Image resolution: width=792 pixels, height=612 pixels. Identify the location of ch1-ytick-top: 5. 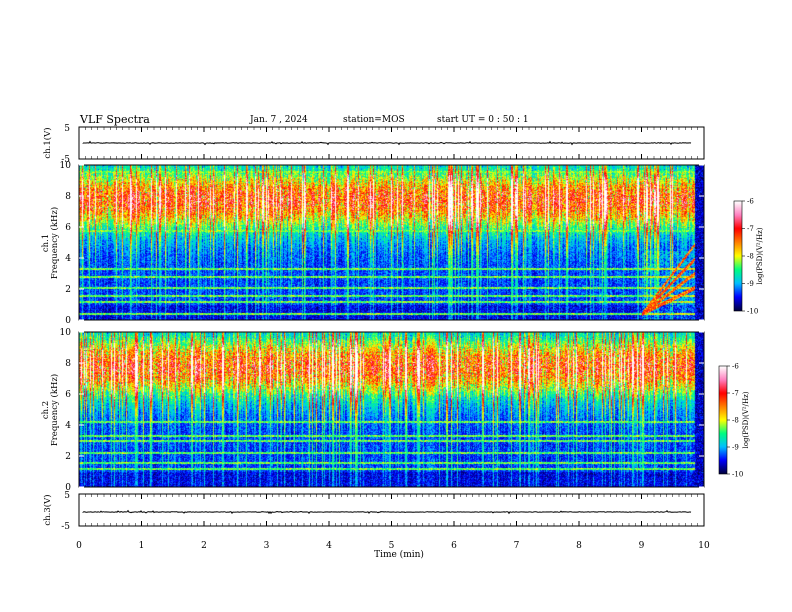
(67, 129).